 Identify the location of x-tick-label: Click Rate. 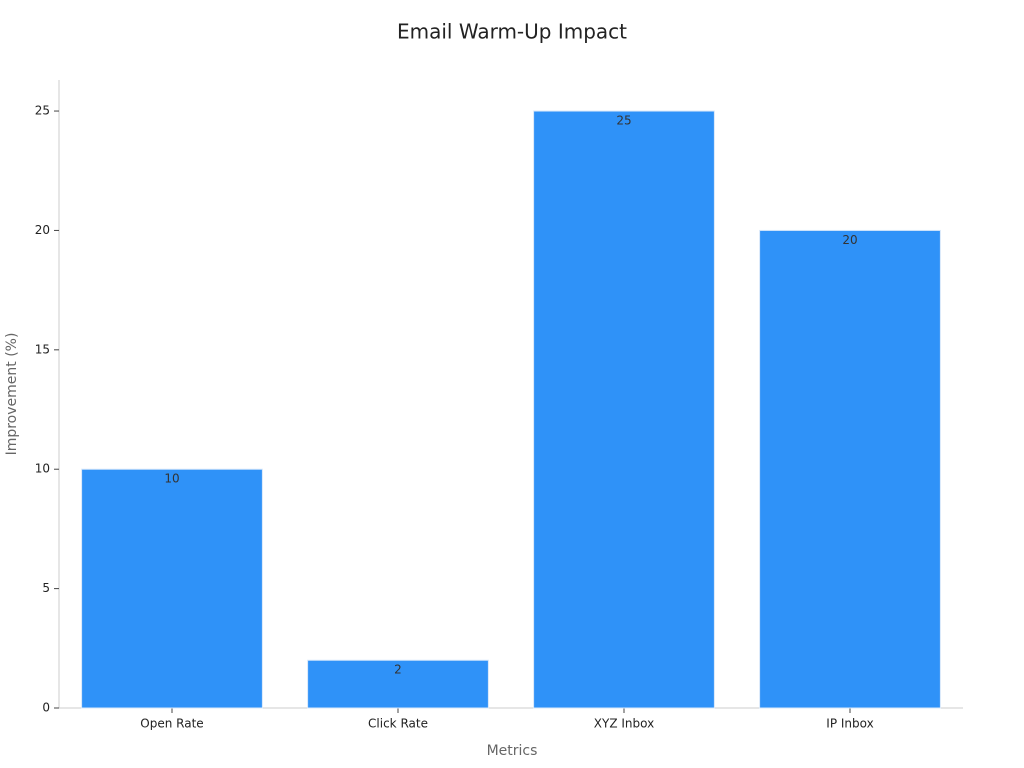
(398, 724).